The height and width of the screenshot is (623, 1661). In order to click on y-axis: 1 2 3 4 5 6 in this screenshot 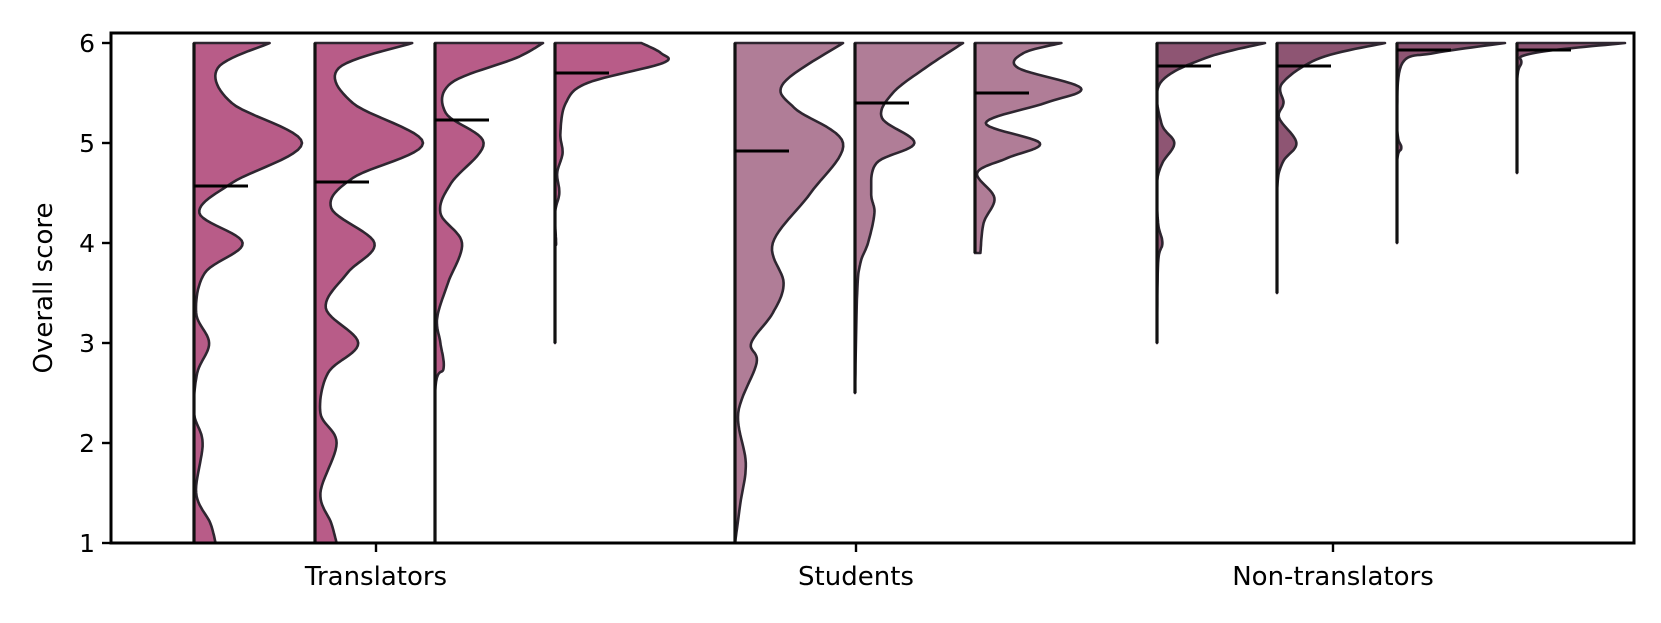, I will do `click(95, 293)`.